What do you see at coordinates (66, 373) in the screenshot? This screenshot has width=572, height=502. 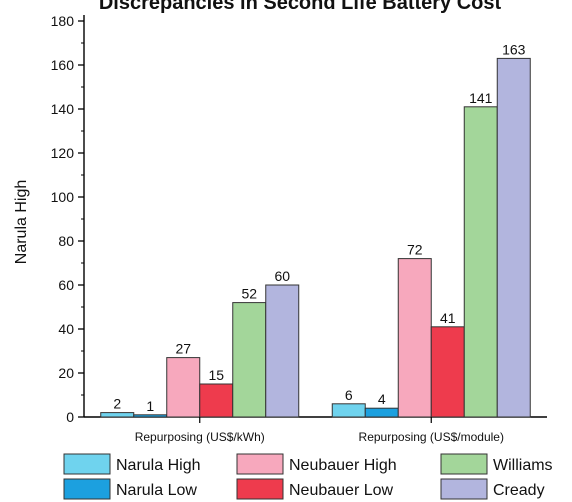 I see `y-tick-label: 20` at bounding box center [66, 373].